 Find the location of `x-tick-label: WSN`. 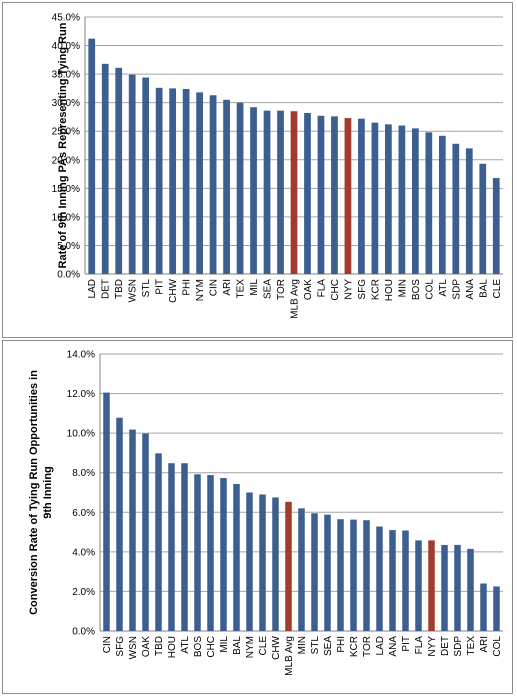

x-tick-label: WSN is located at coordinates (133, 647).